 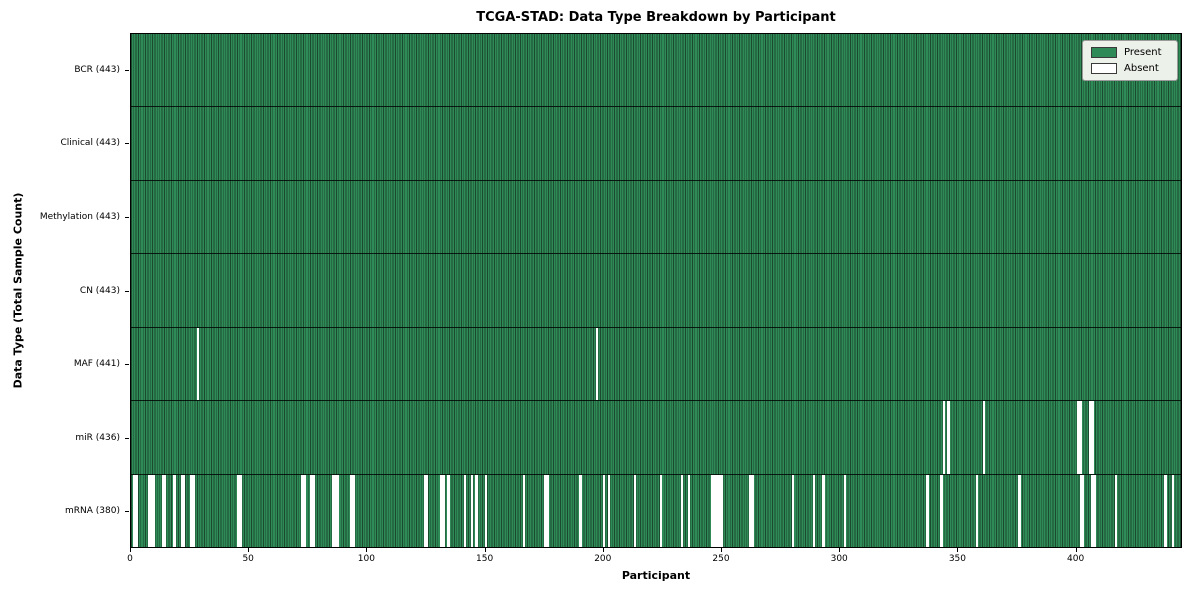 What do you see at coordinates (92, 511) in the screenshot?
I see `y-tick-label-mrna: mRNA (380)` at bounding box center [92, 511].